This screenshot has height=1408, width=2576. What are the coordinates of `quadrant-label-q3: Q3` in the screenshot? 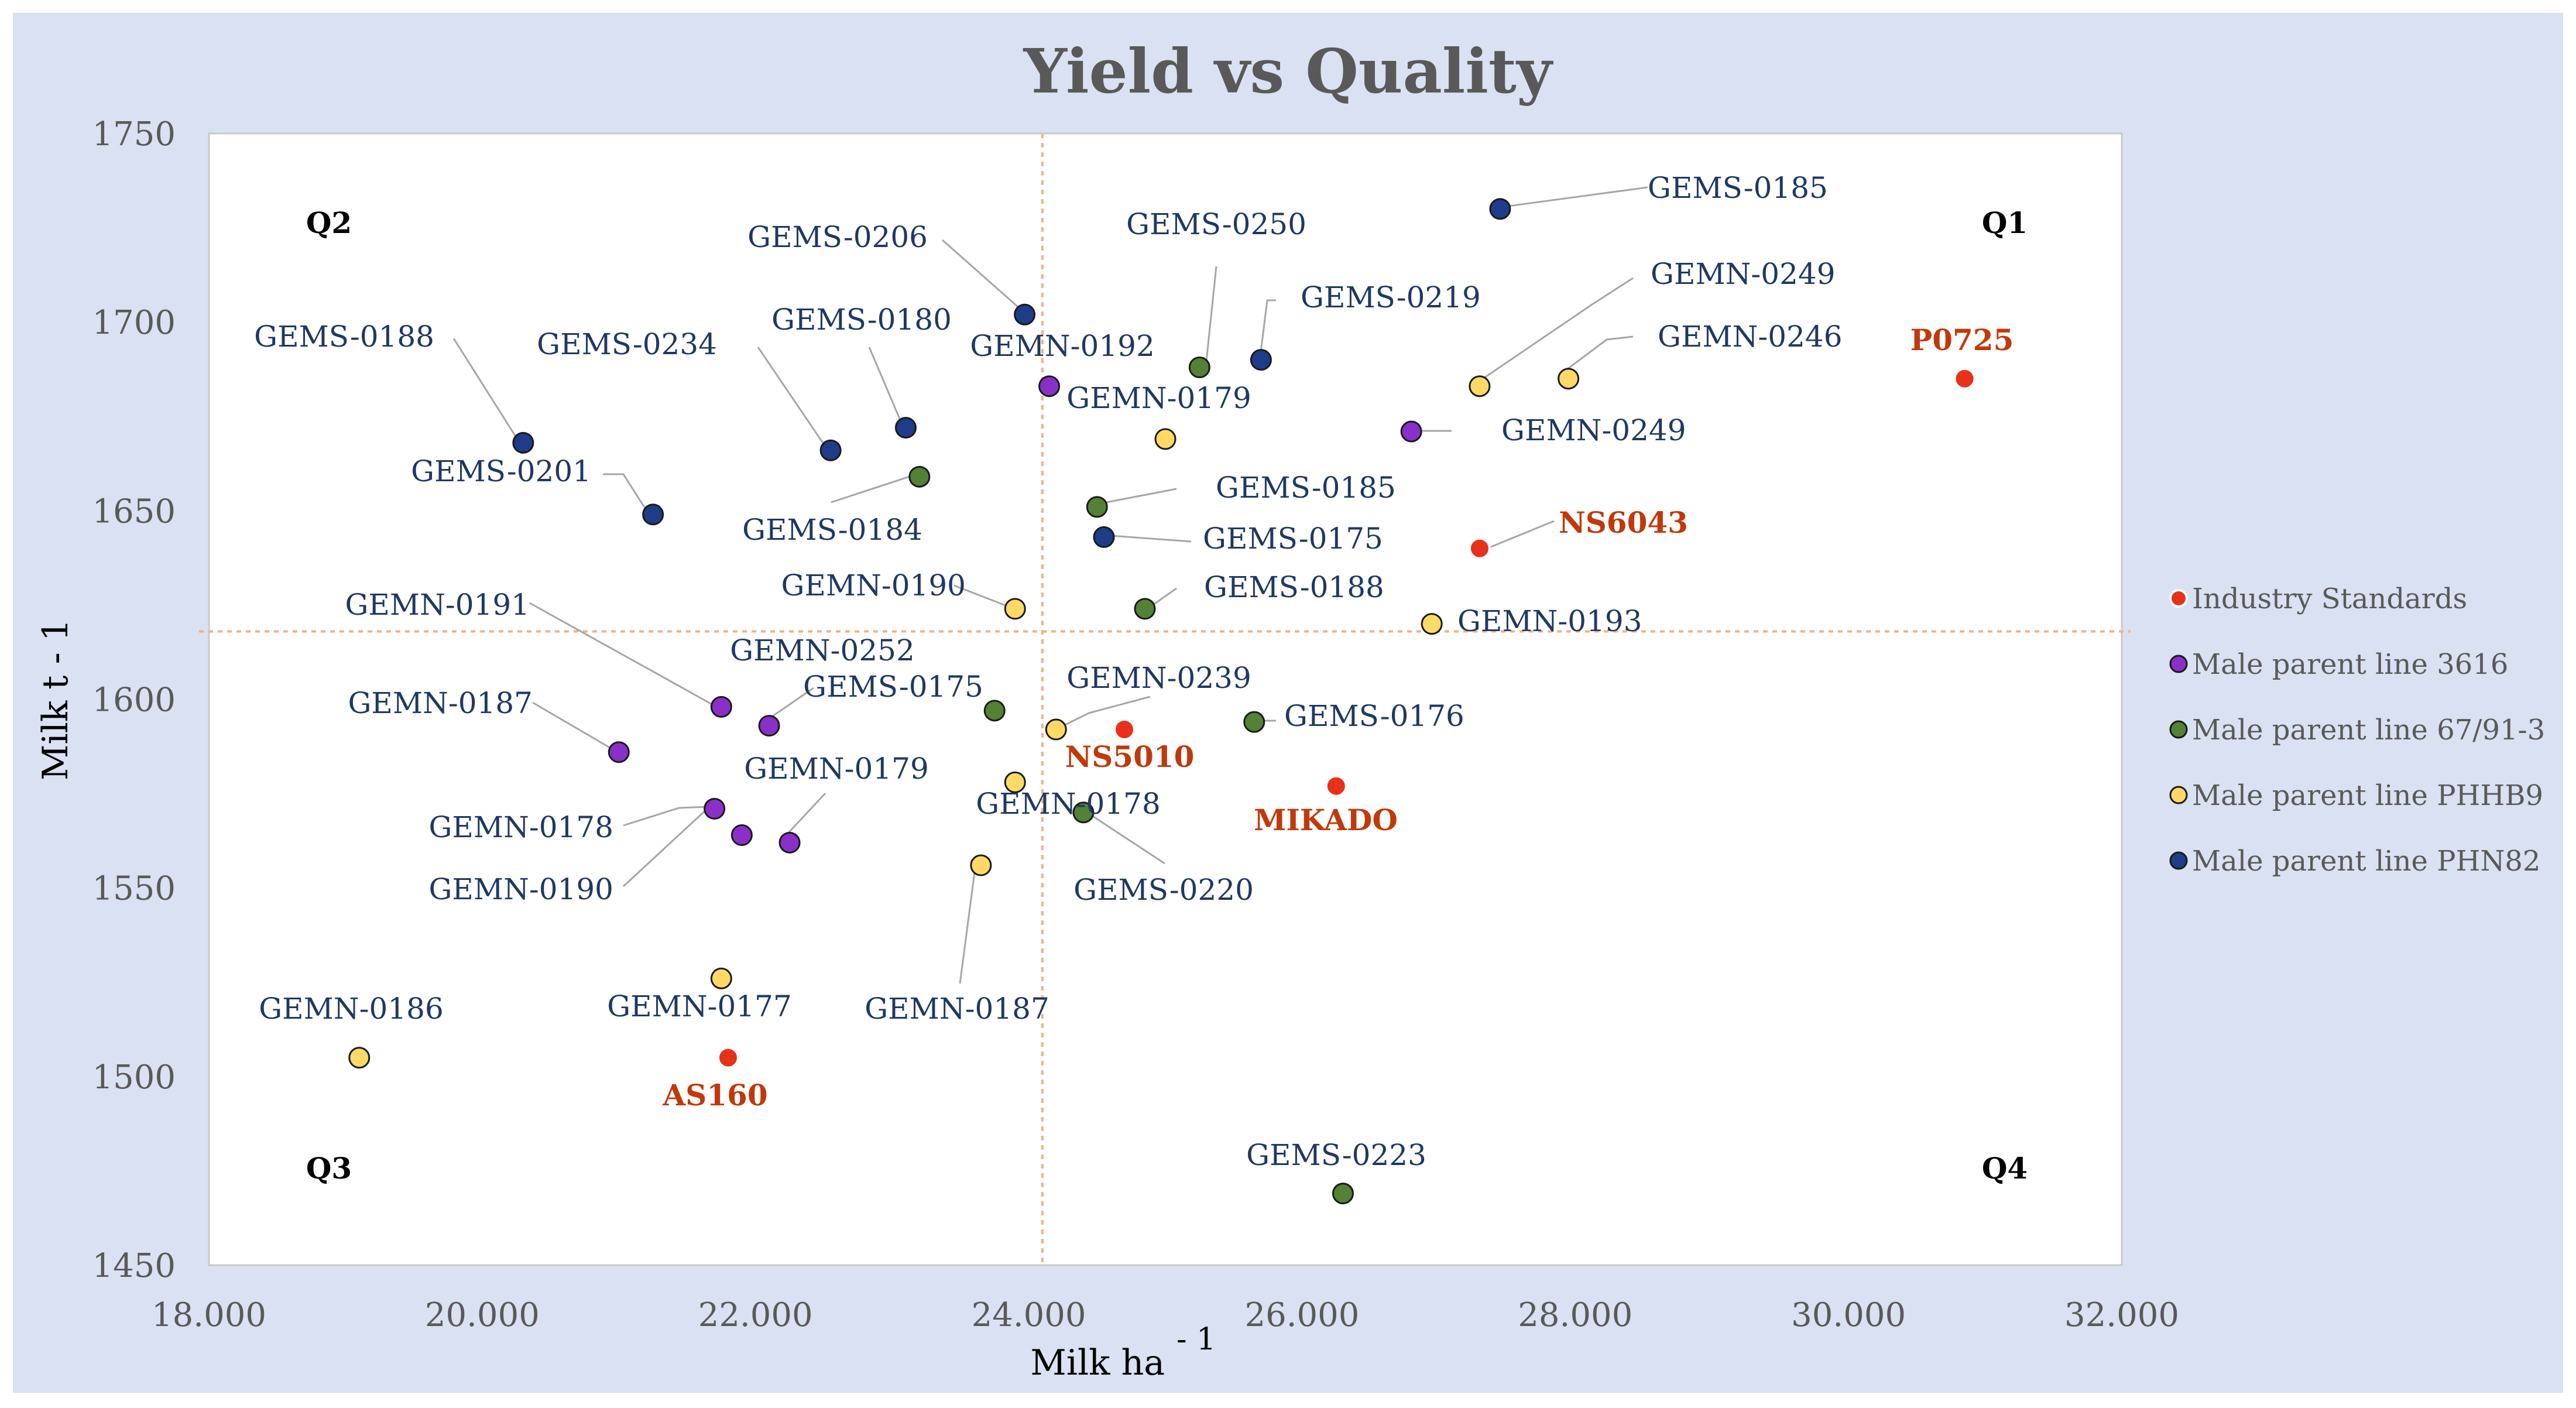 It's located at (329, 1168).